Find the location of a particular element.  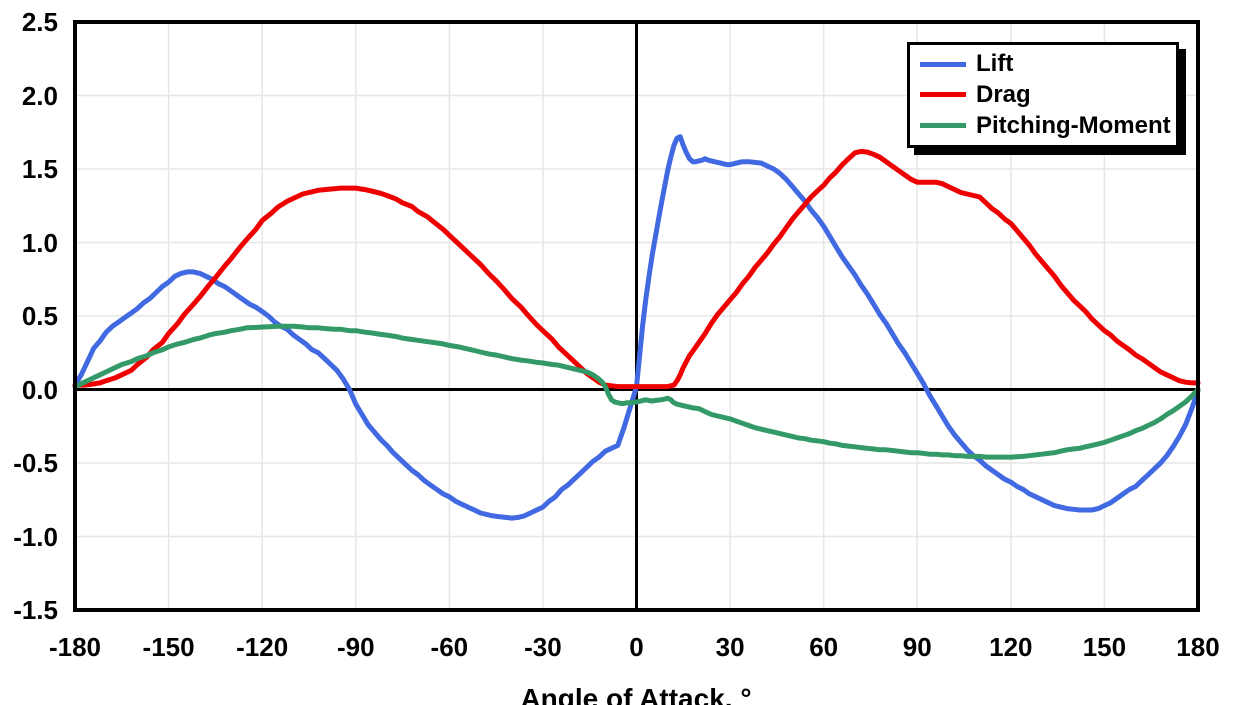

x-tick-label: 120 is located at coordinates (1011, 647).